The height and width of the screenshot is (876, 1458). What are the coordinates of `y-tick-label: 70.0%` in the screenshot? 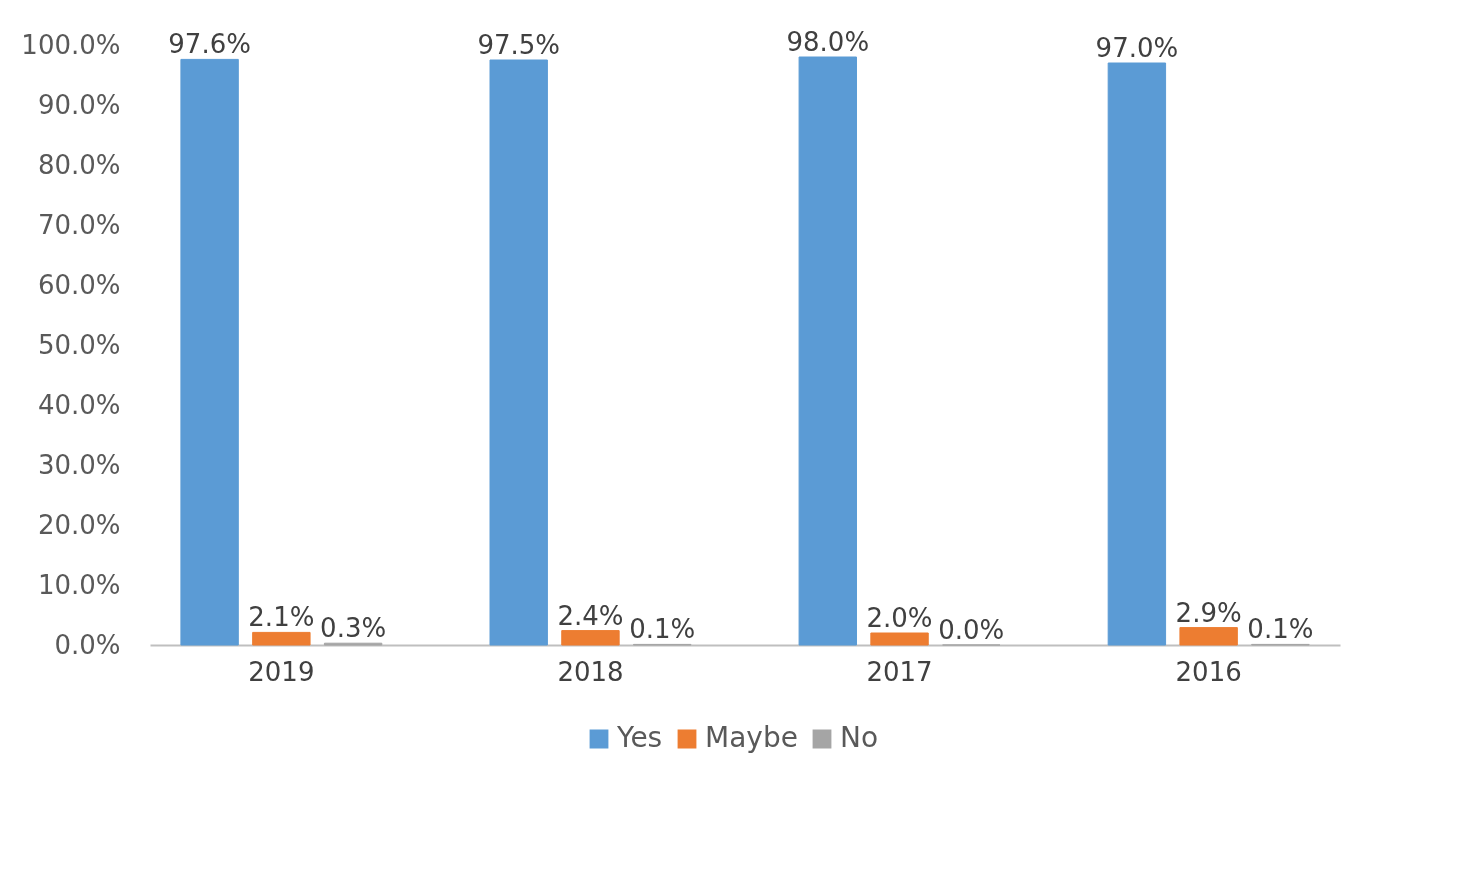 It's located at (79, 224).